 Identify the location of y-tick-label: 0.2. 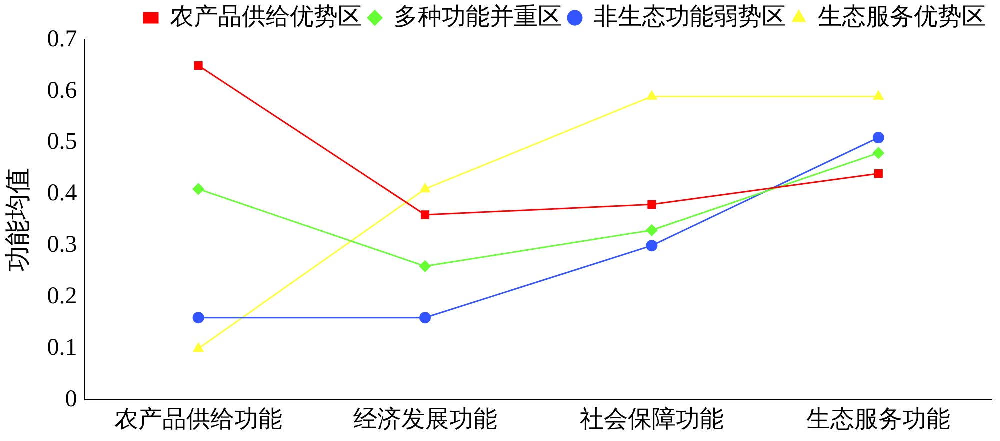
(62, 297).